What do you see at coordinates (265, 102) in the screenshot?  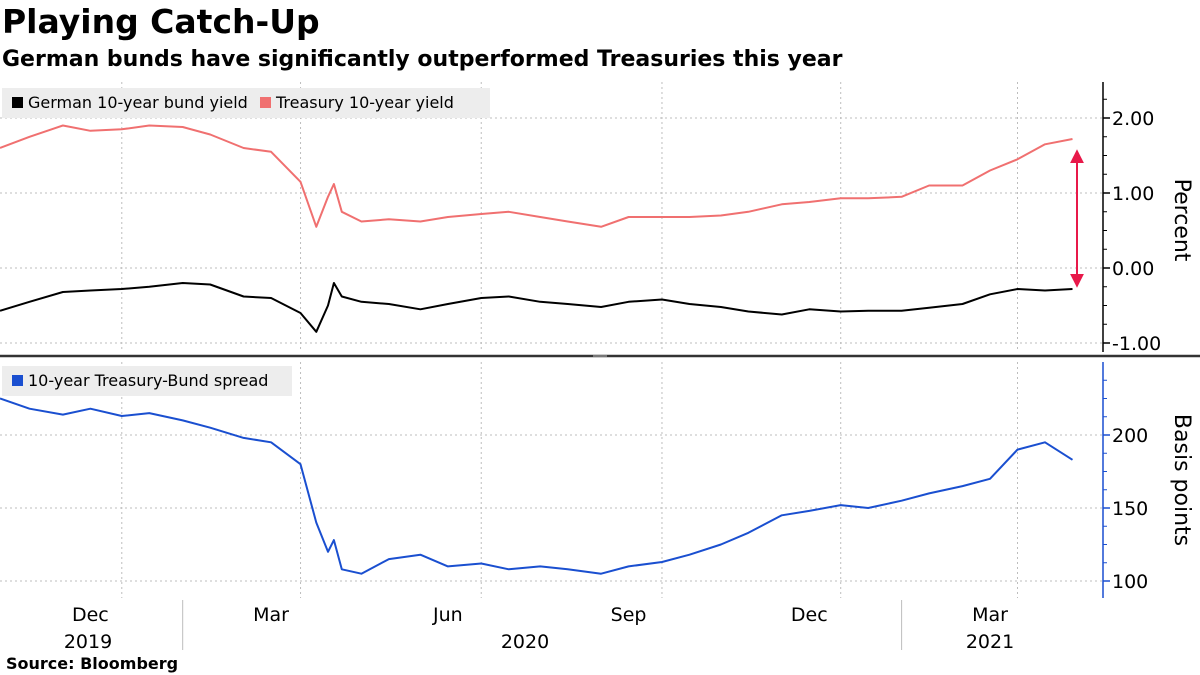 I see `legend-swatch-treasury` at bounding box center [265, 102].